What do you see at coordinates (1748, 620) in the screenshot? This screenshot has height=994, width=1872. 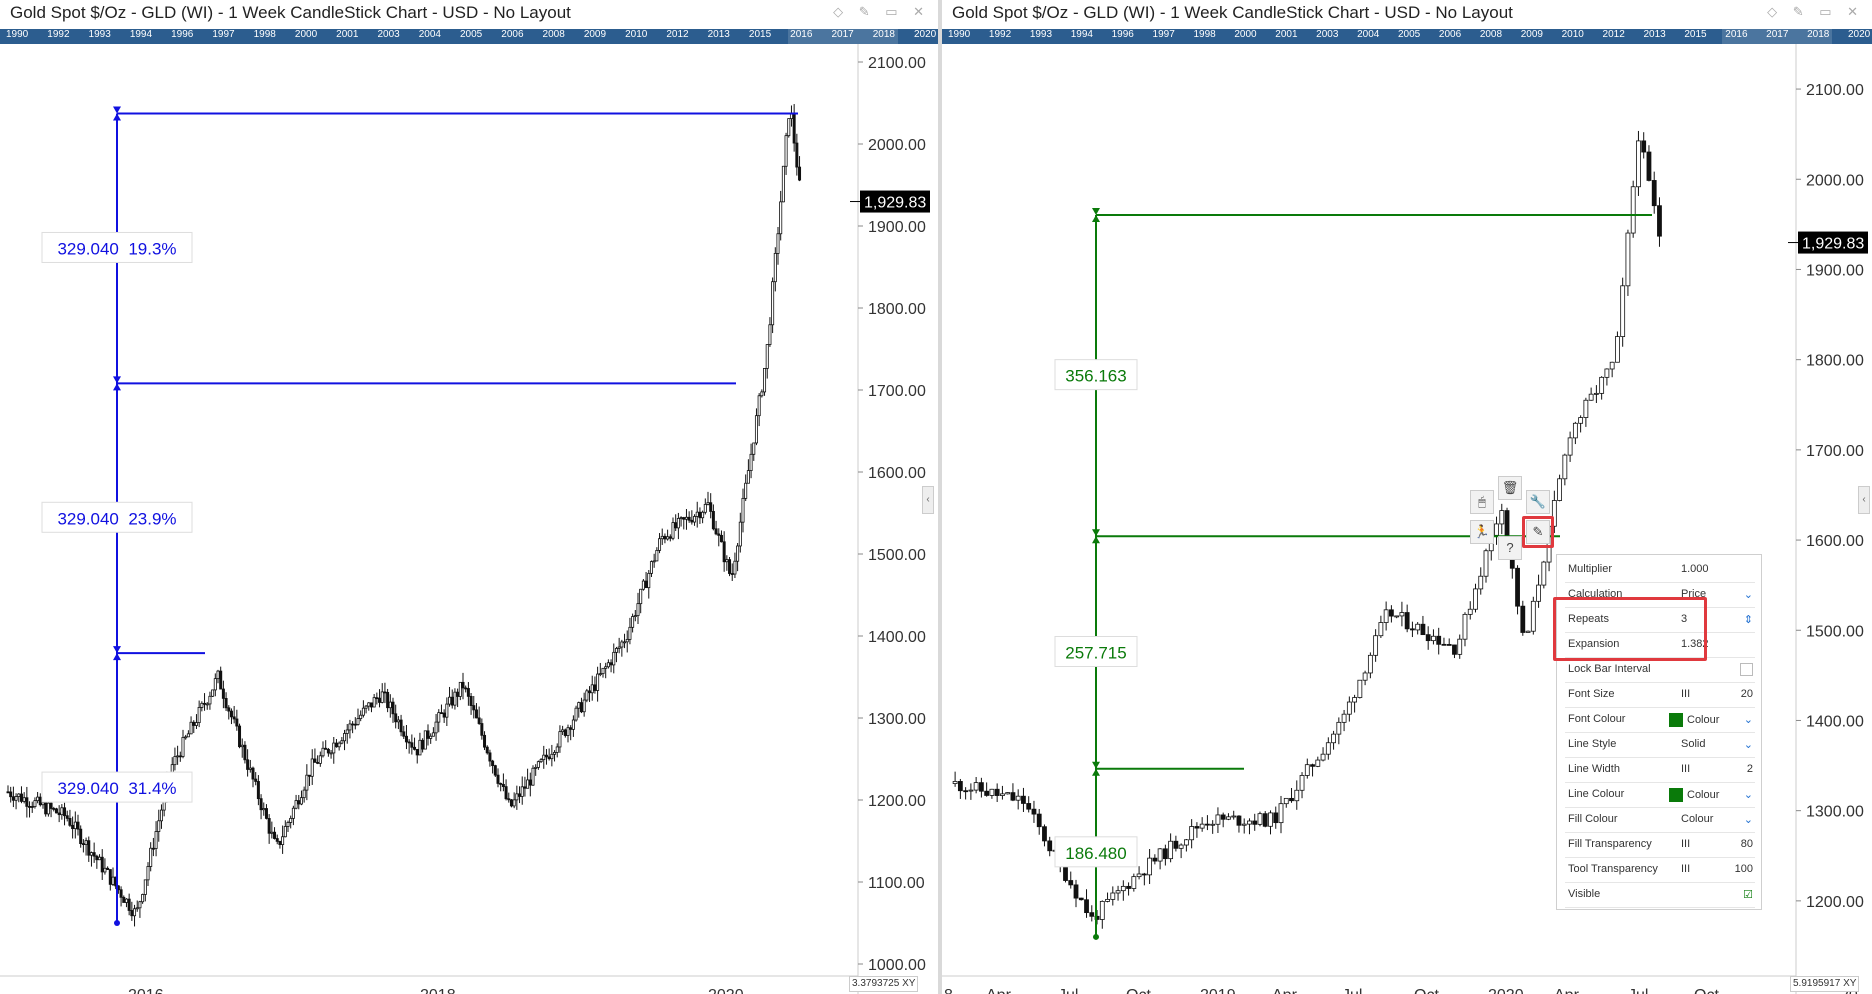 I see `spinner-icon: ⇕` at bounding box center [1748, 620].